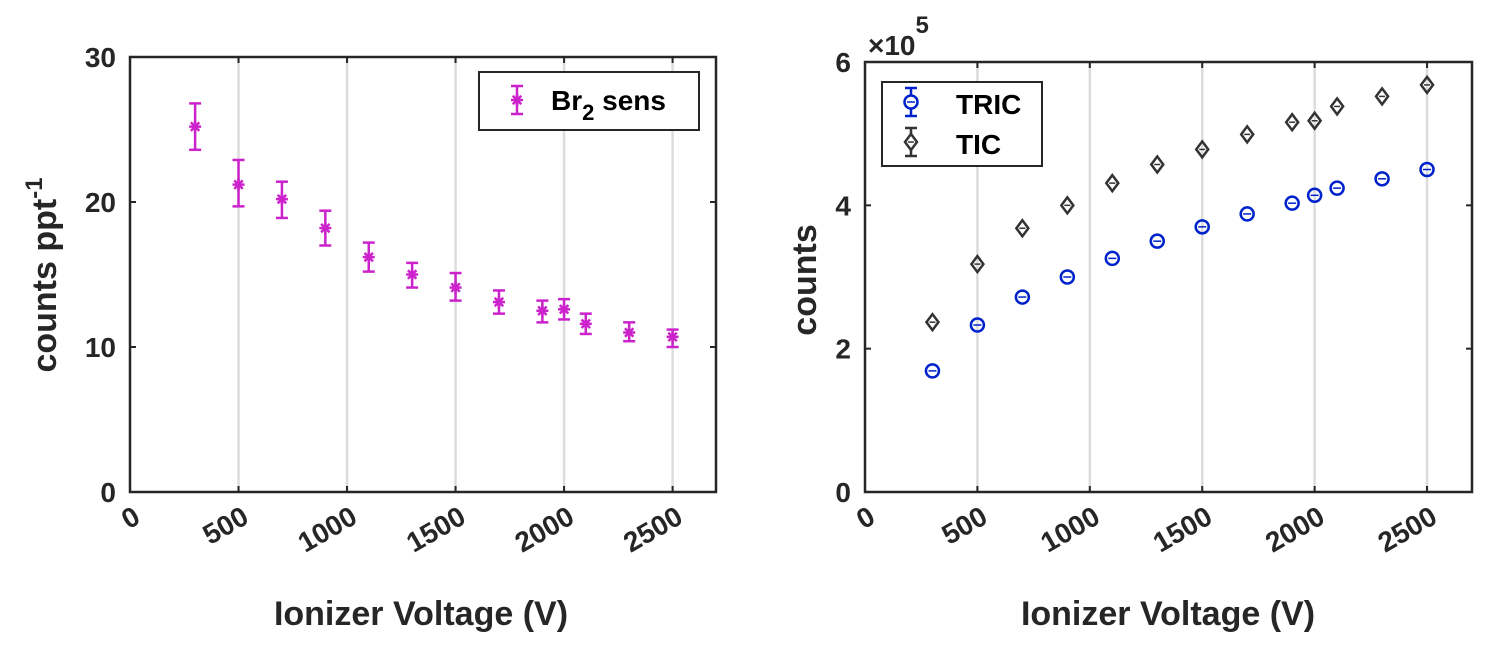 The image size is (1489, 648). I want to click on right-legend-label-tic: TIC, so click(978, 144).